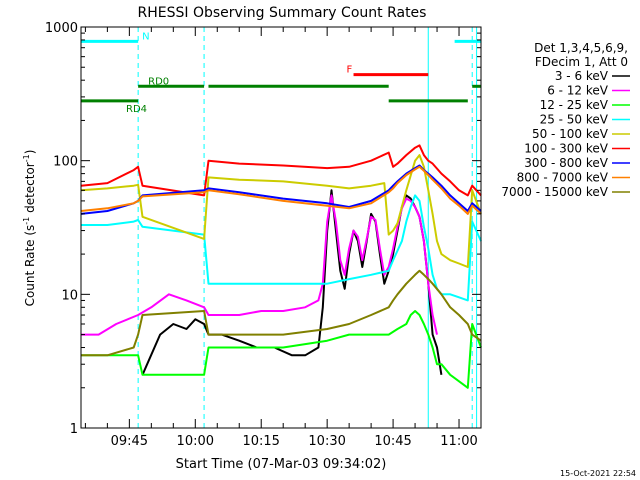  What do you see at coordinates (29, 228) in the screenshot?
I see `y-axis-label: Count Rate (s-1 detector-1)` at bounding box center [29, 228].